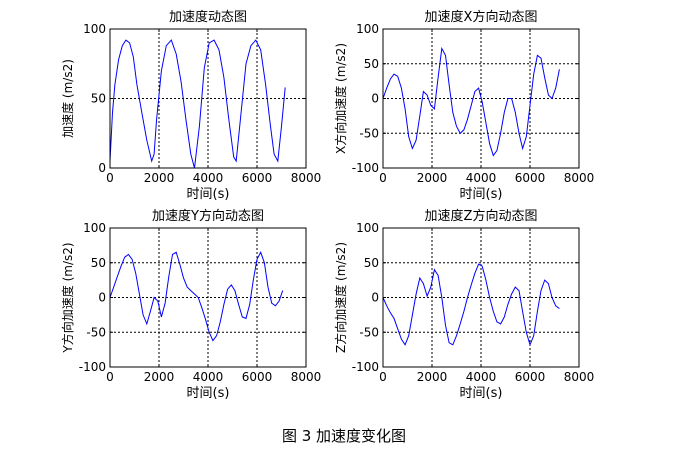  What do you see at coordinates (208, 17) in the screenshot?
I see `subplot-title: 加速度动态图` at bounding box center [208, 17].